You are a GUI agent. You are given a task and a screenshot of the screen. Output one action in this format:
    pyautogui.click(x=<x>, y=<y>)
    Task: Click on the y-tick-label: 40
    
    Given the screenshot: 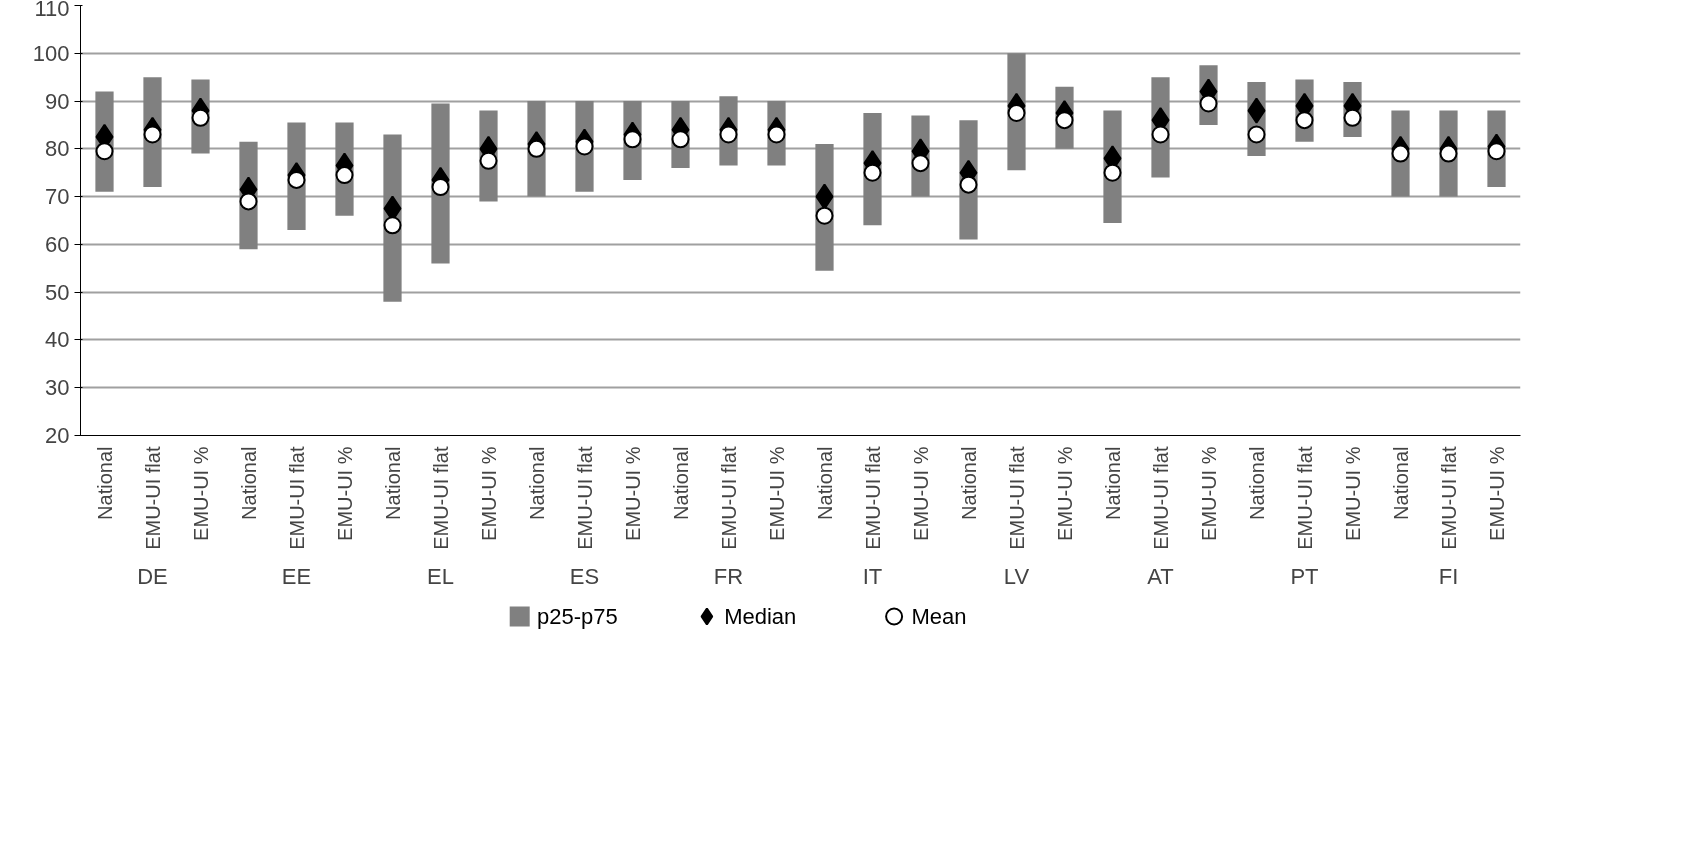 What is the action you would take?
    pyautogui.click(x=57, y=340)
    